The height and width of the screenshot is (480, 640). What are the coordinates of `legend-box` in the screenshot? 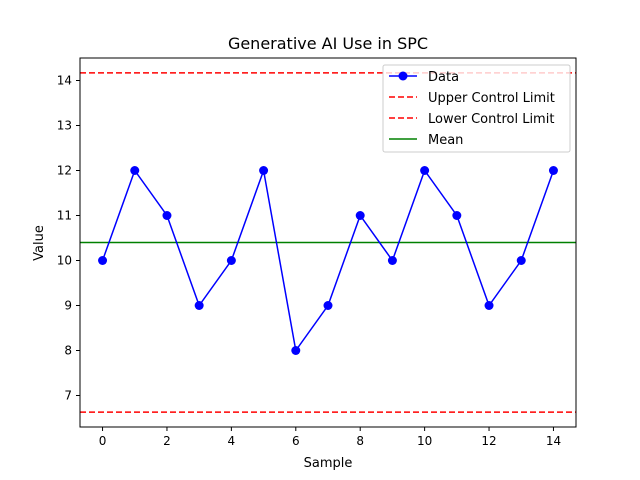 It's located at (476, 108).